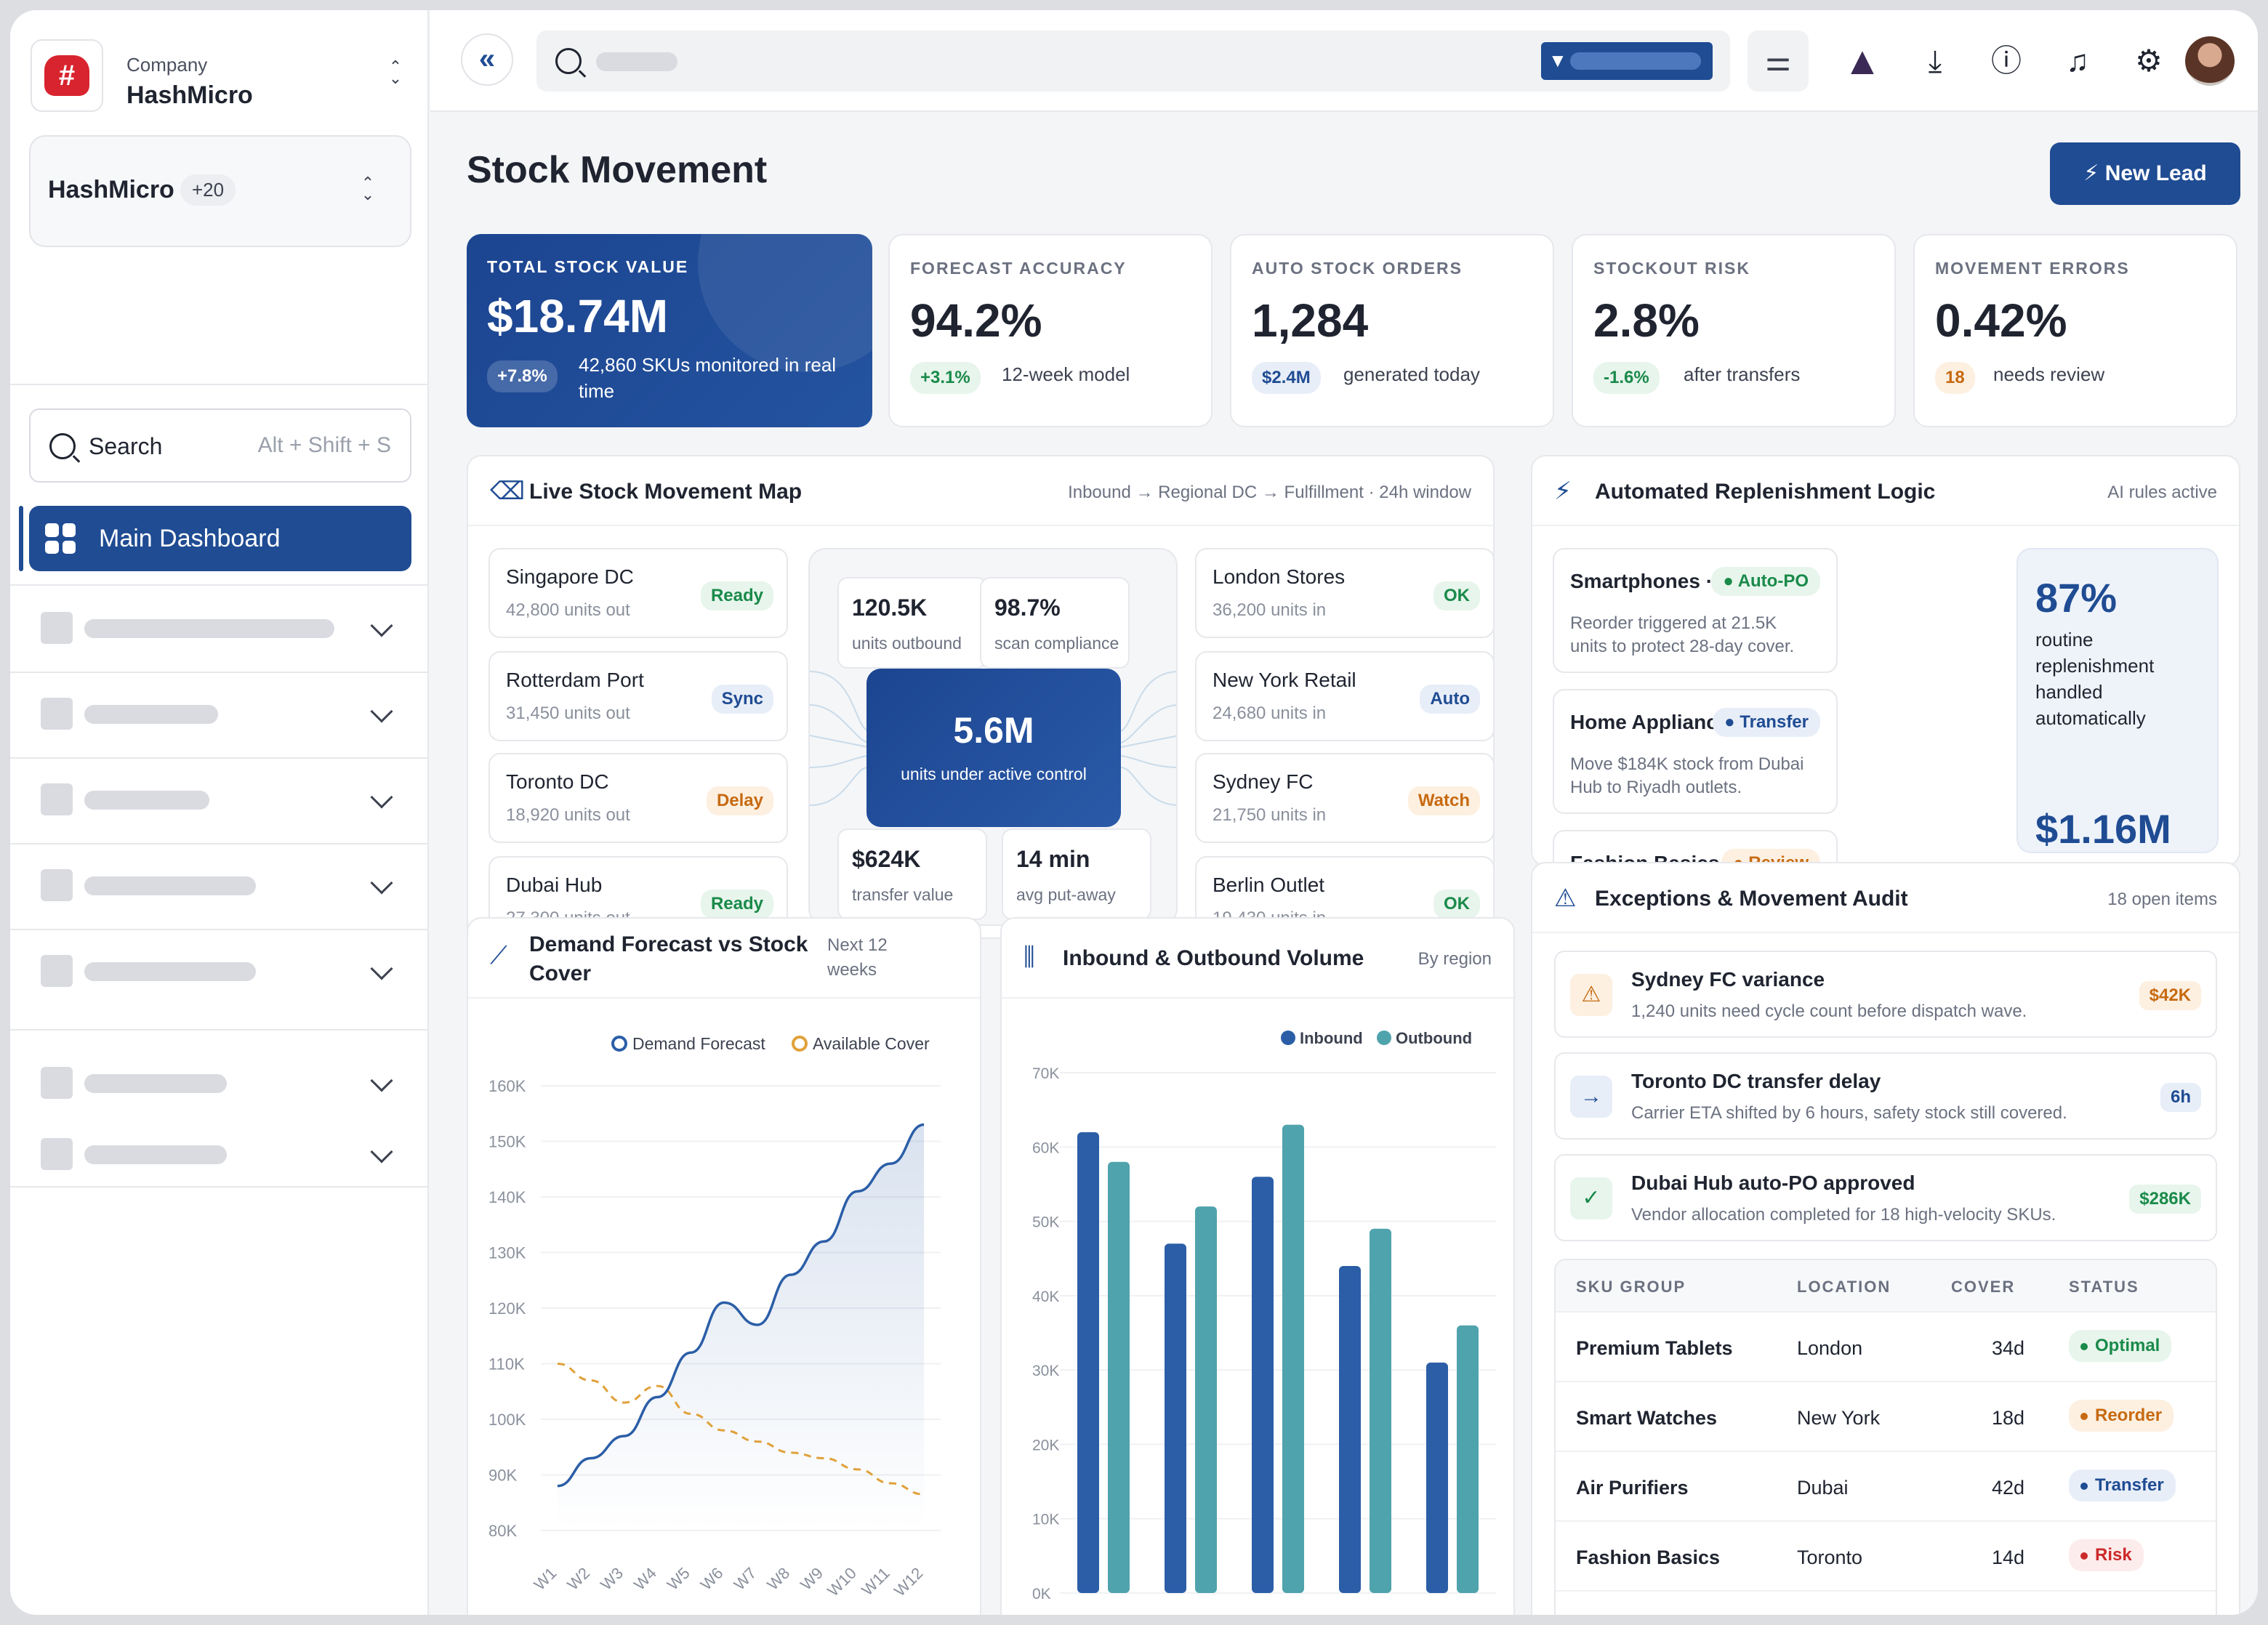  I want to click on lightning-icon: ⚡, so click(2091, 173).